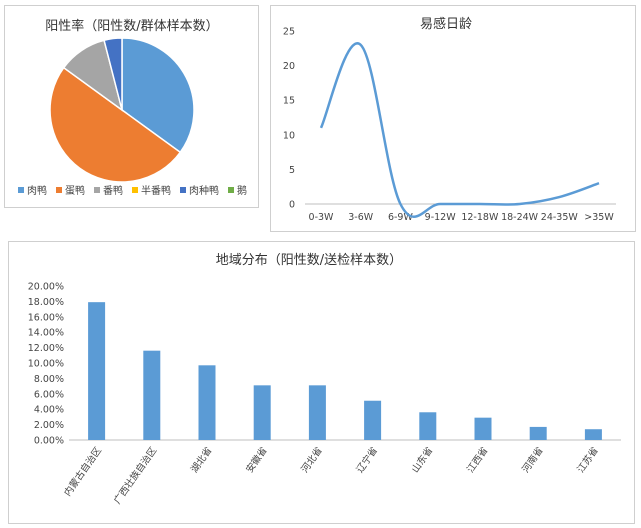  I want to click on bar-y-tick: 16.00%, so click(46, 317).